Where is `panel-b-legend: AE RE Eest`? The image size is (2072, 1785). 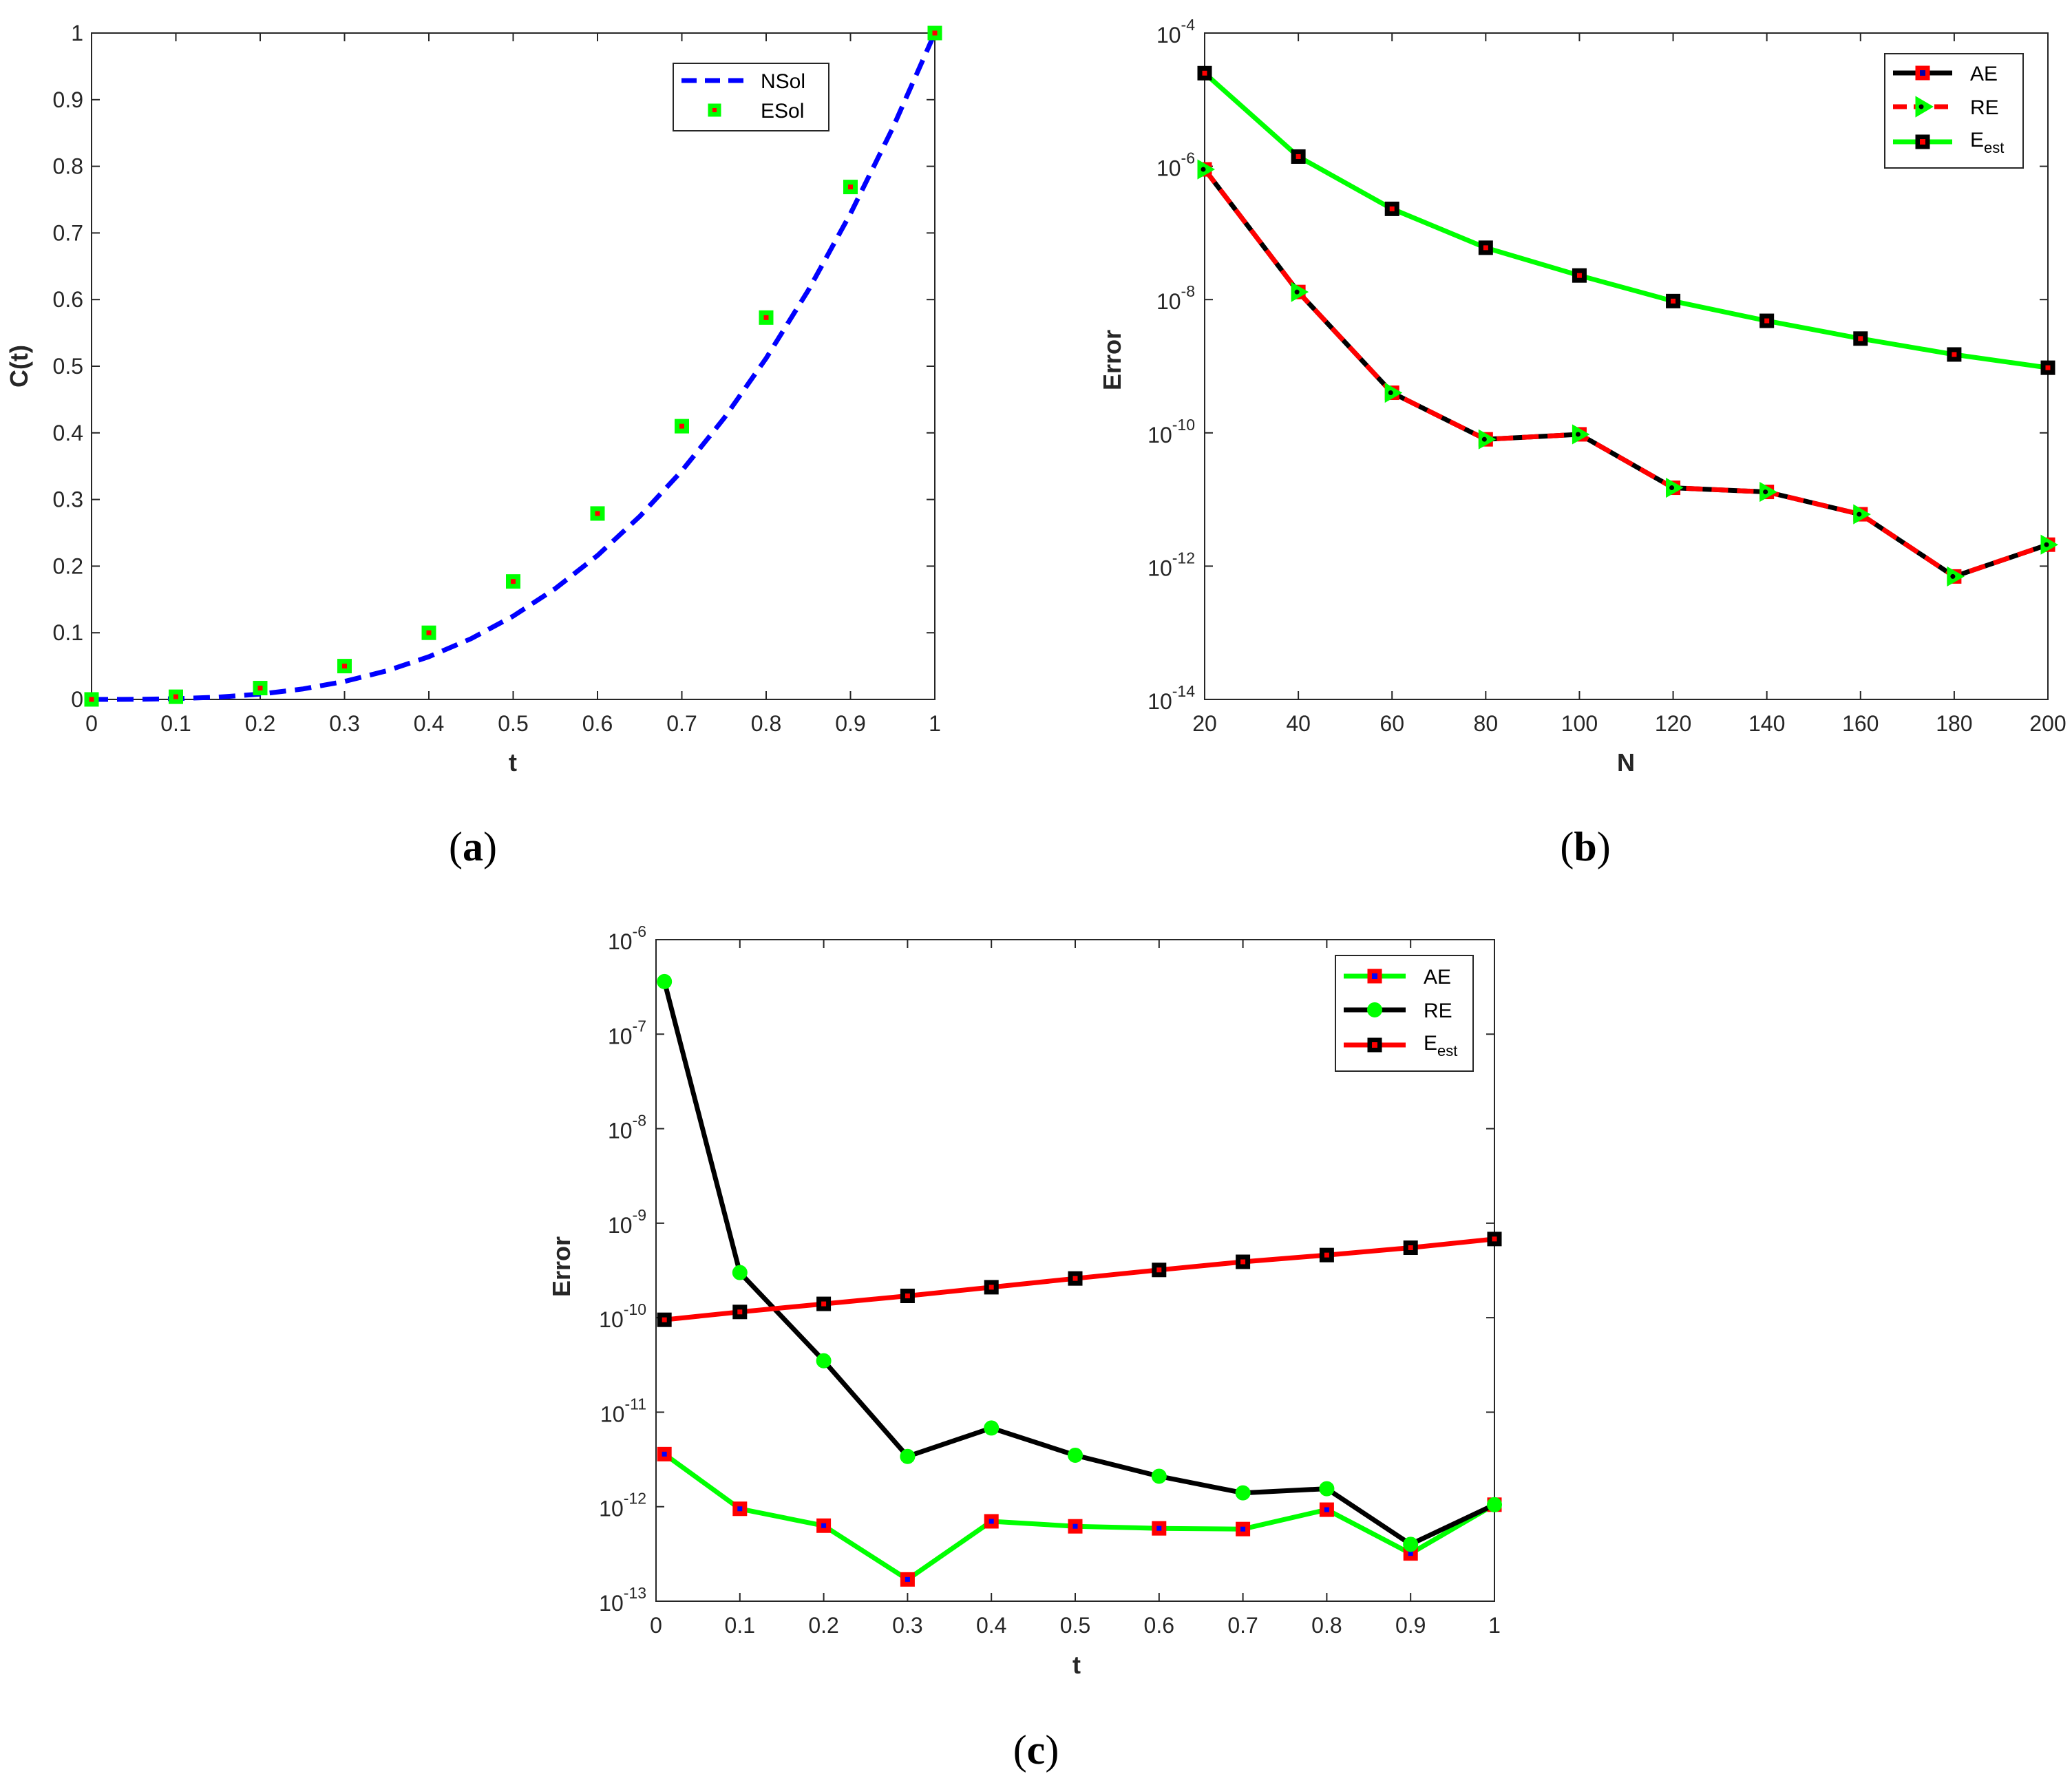
panel-b-legend: AE RE Eest is located at coordinates (1954, 111).